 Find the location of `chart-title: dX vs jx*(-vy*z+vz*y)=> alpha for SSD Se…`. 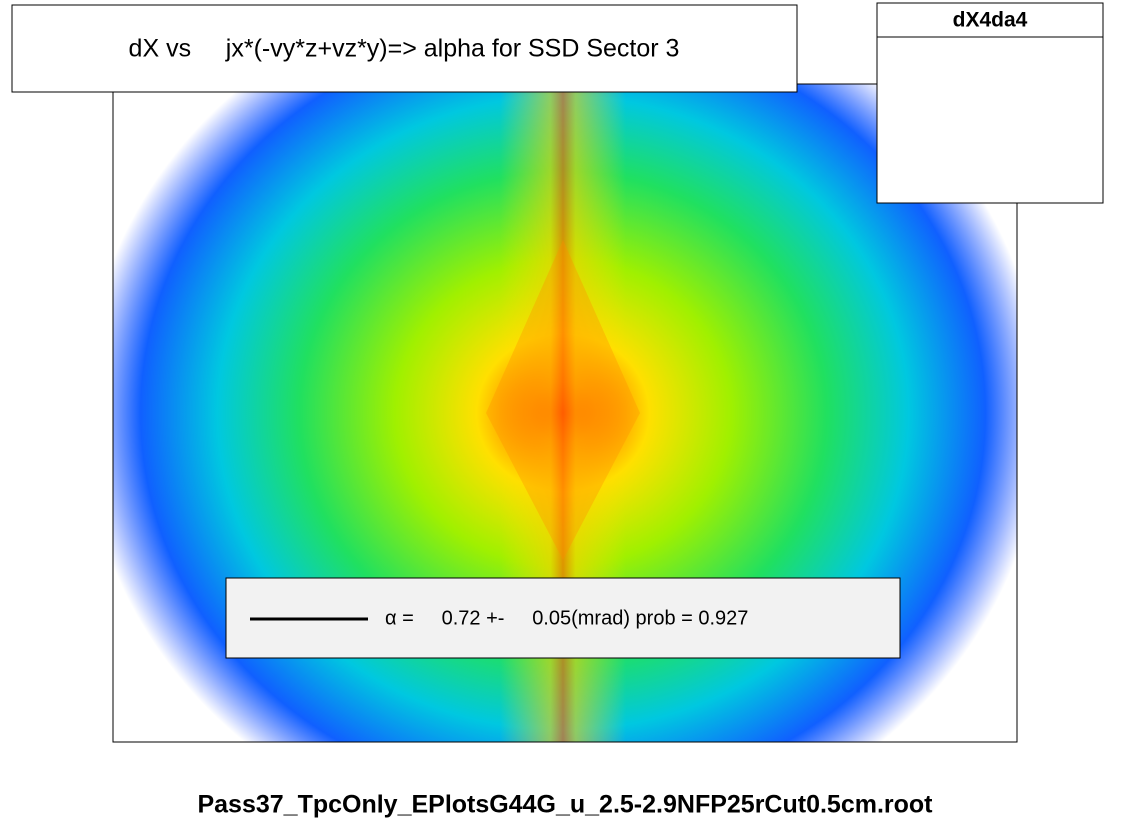

chart-title: dX vs jx*(-vy*z+vz*y)=> alpha for SSD Se… is located at coordinates (404, 49).